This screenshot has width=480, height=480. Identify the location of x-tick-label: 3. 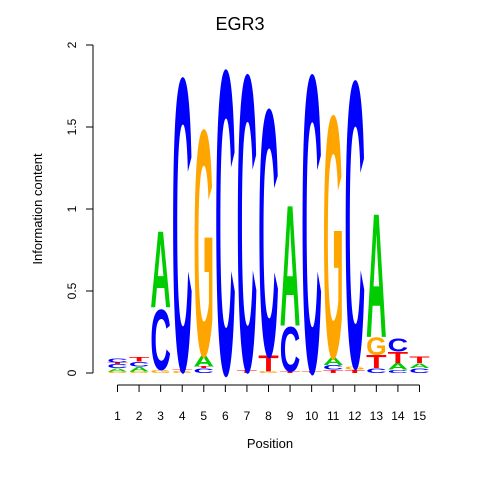
(160, 416).